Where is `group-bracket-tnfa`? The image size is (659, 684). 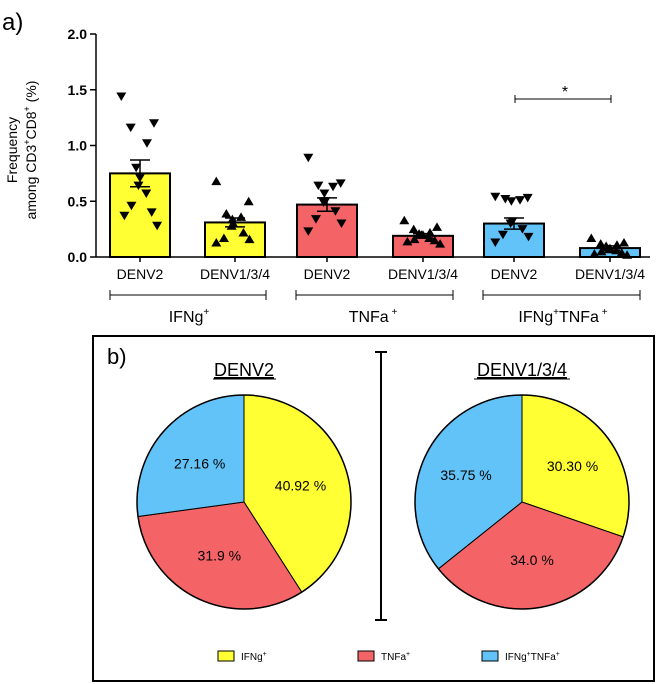
group-bracket-tnfa is located at coordinates (374, 295).